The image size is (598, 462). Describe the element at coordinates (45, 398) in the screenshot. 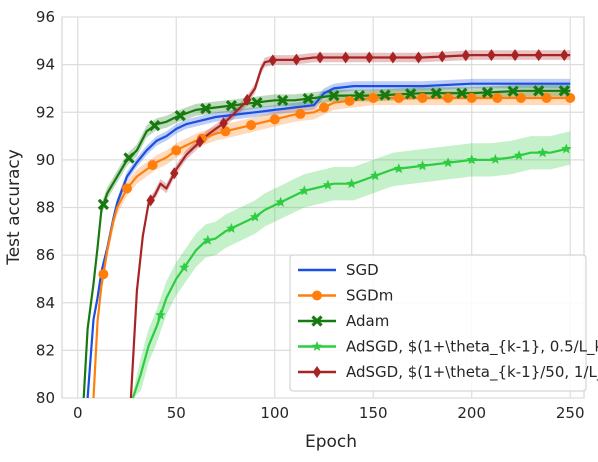

I see `y-tick-label: 80` at that location.